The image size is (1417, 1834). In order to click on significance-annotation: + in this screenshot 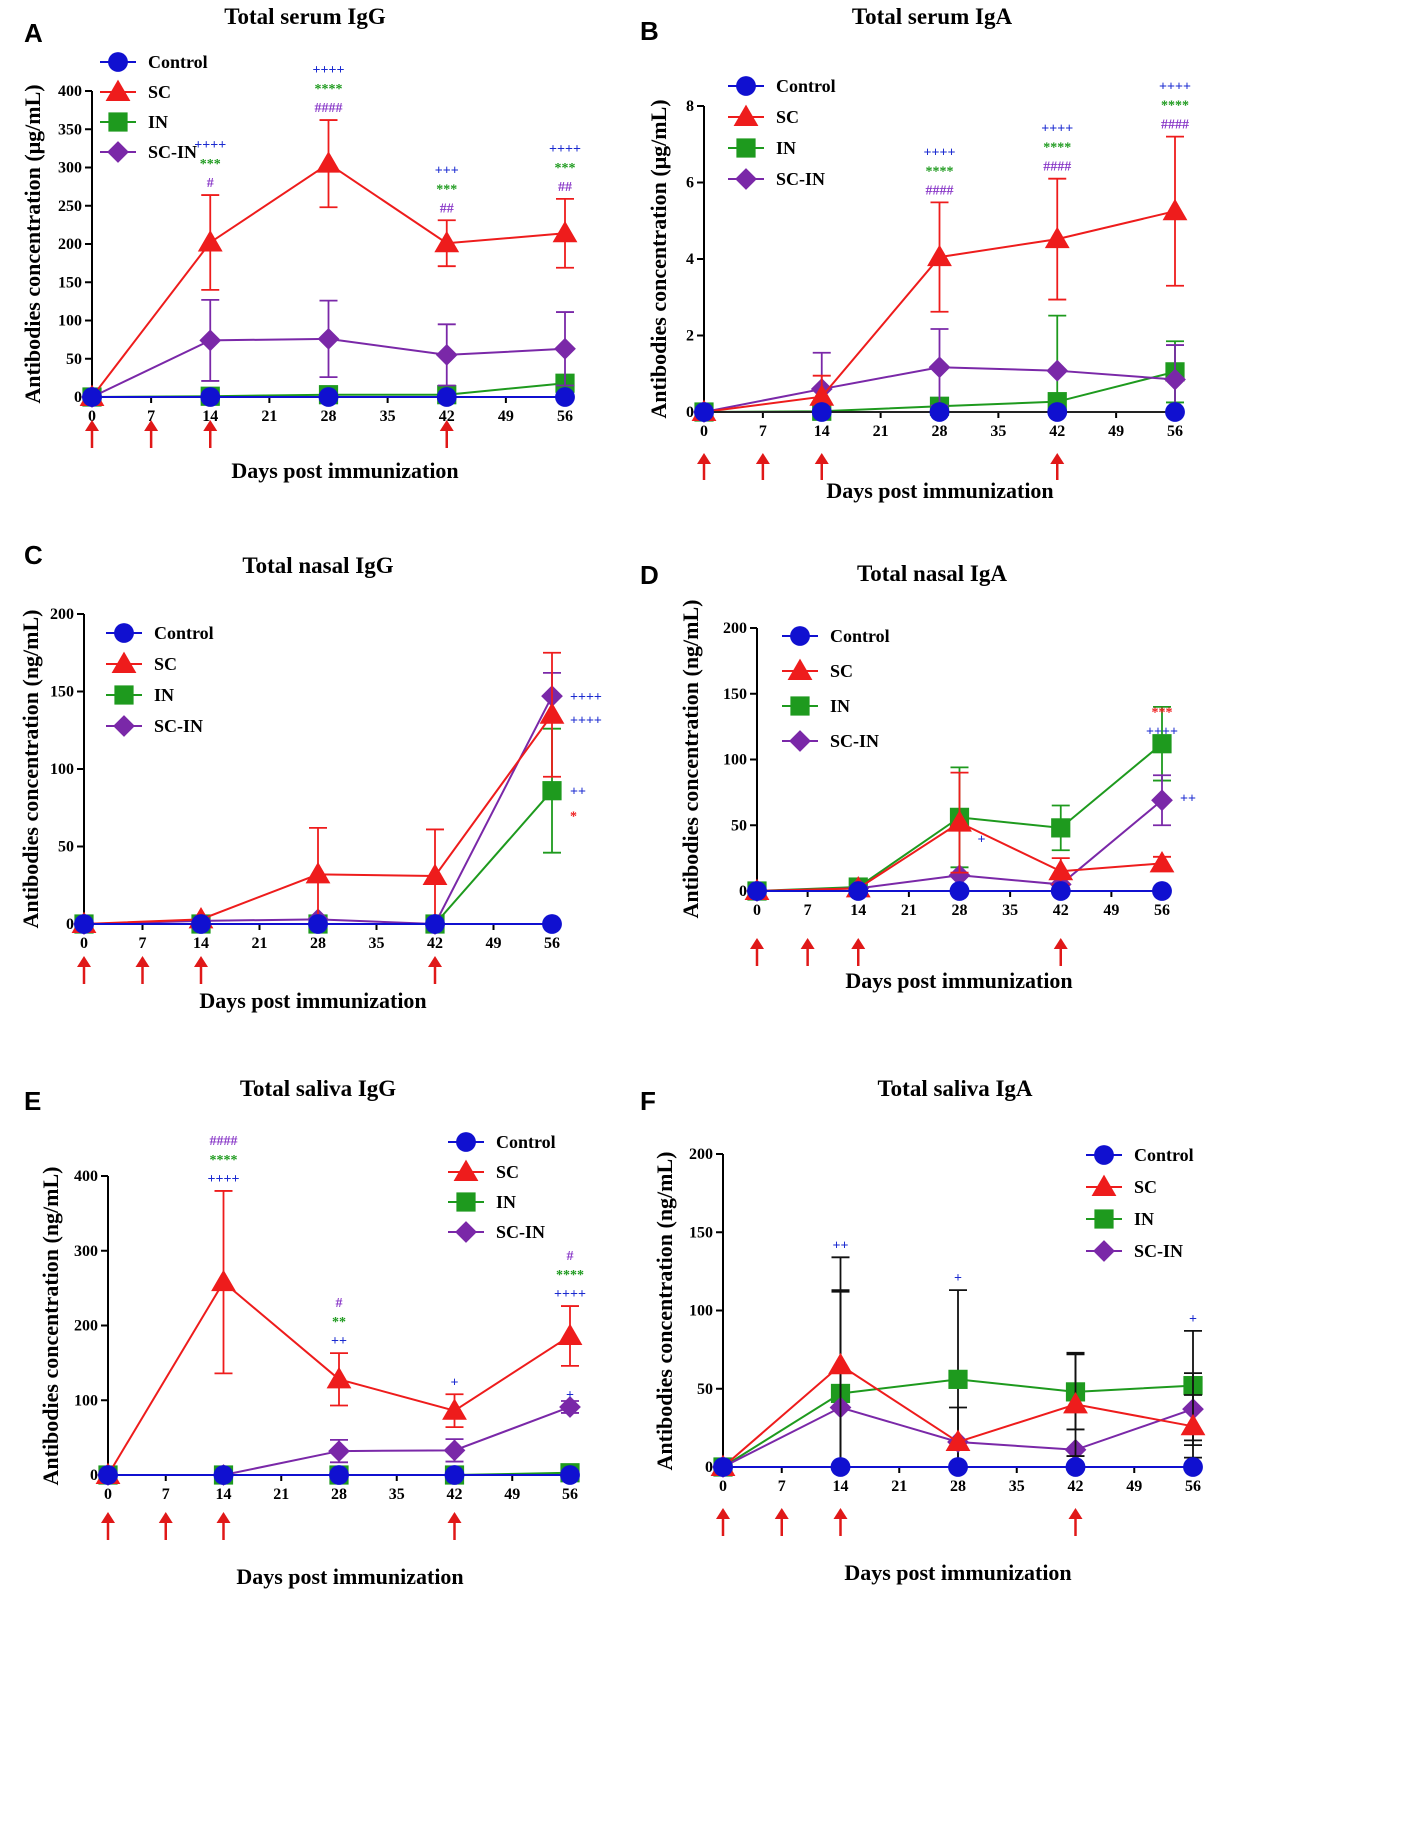, I will do `click(570, 1395)`.